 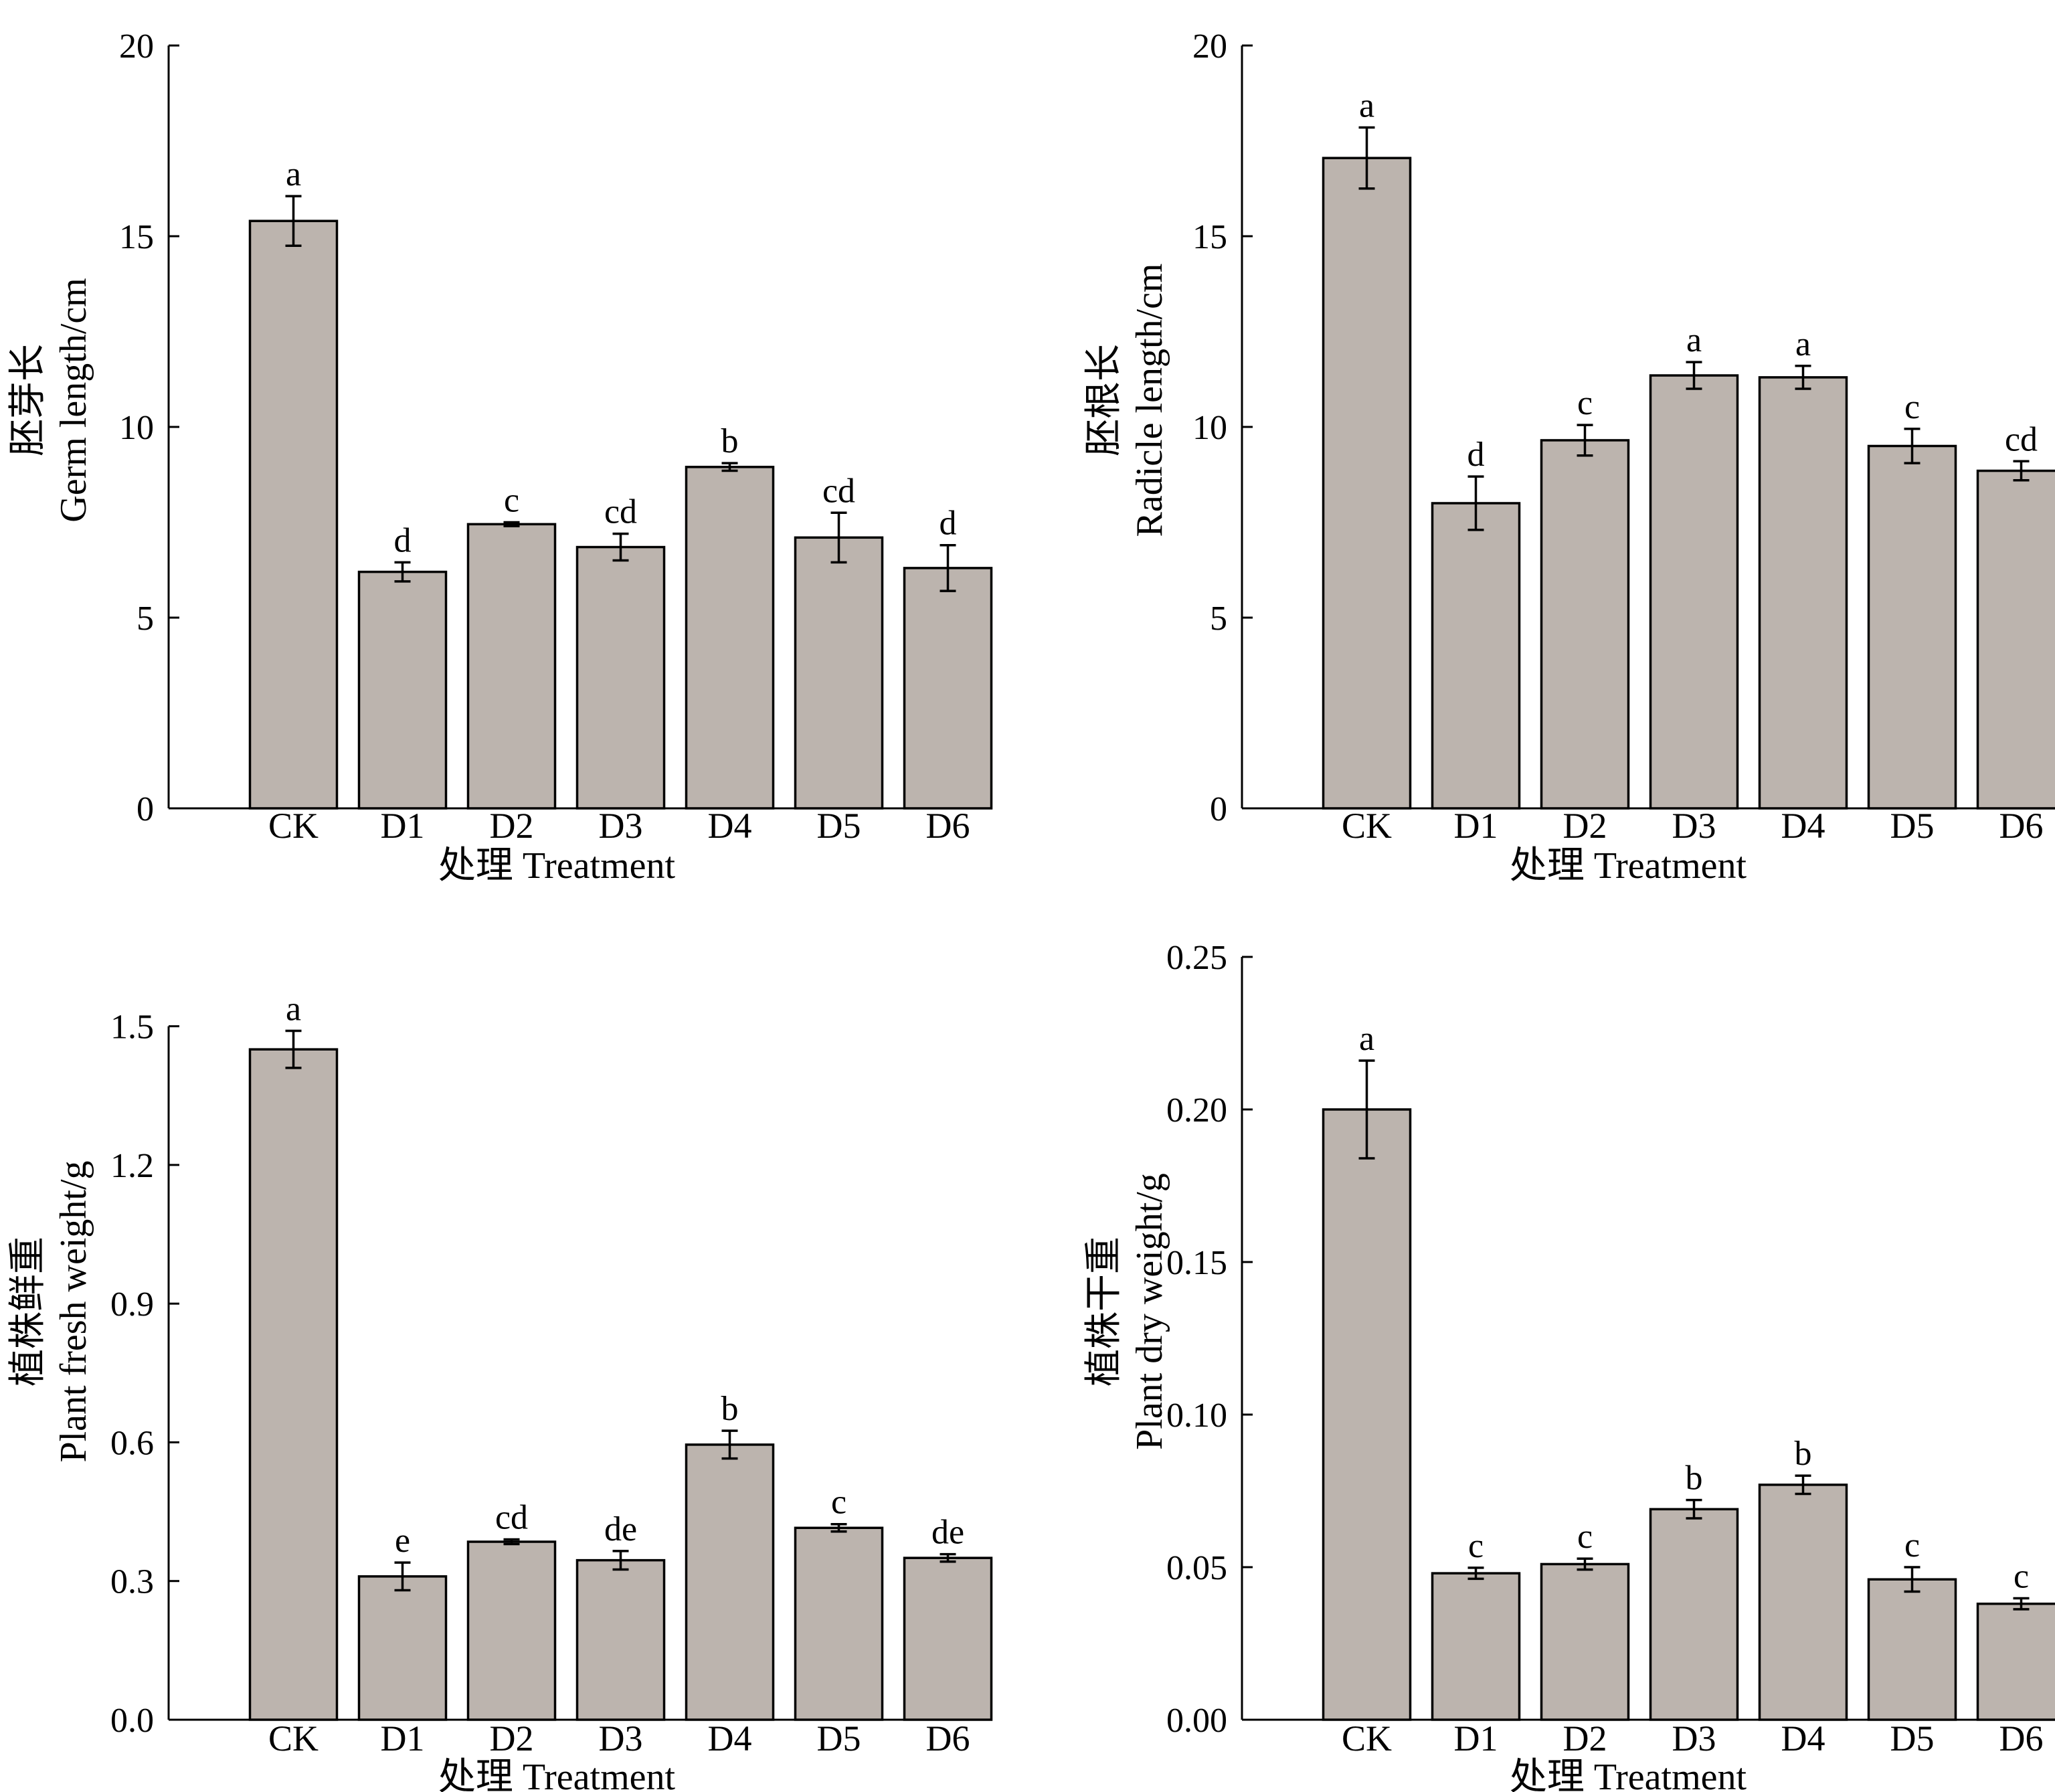 What do you see at coordinates (132, 1304) in the screenshot?
I see `y-tick-label: 0.9` at bounding box center [132, 1304].